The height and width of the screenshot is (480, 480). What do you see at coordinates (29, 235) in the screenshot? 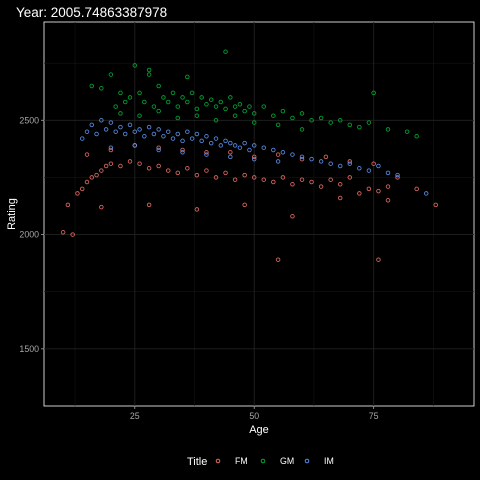
I see `y-tick-label: 2000` at bounding box center [29, 235].